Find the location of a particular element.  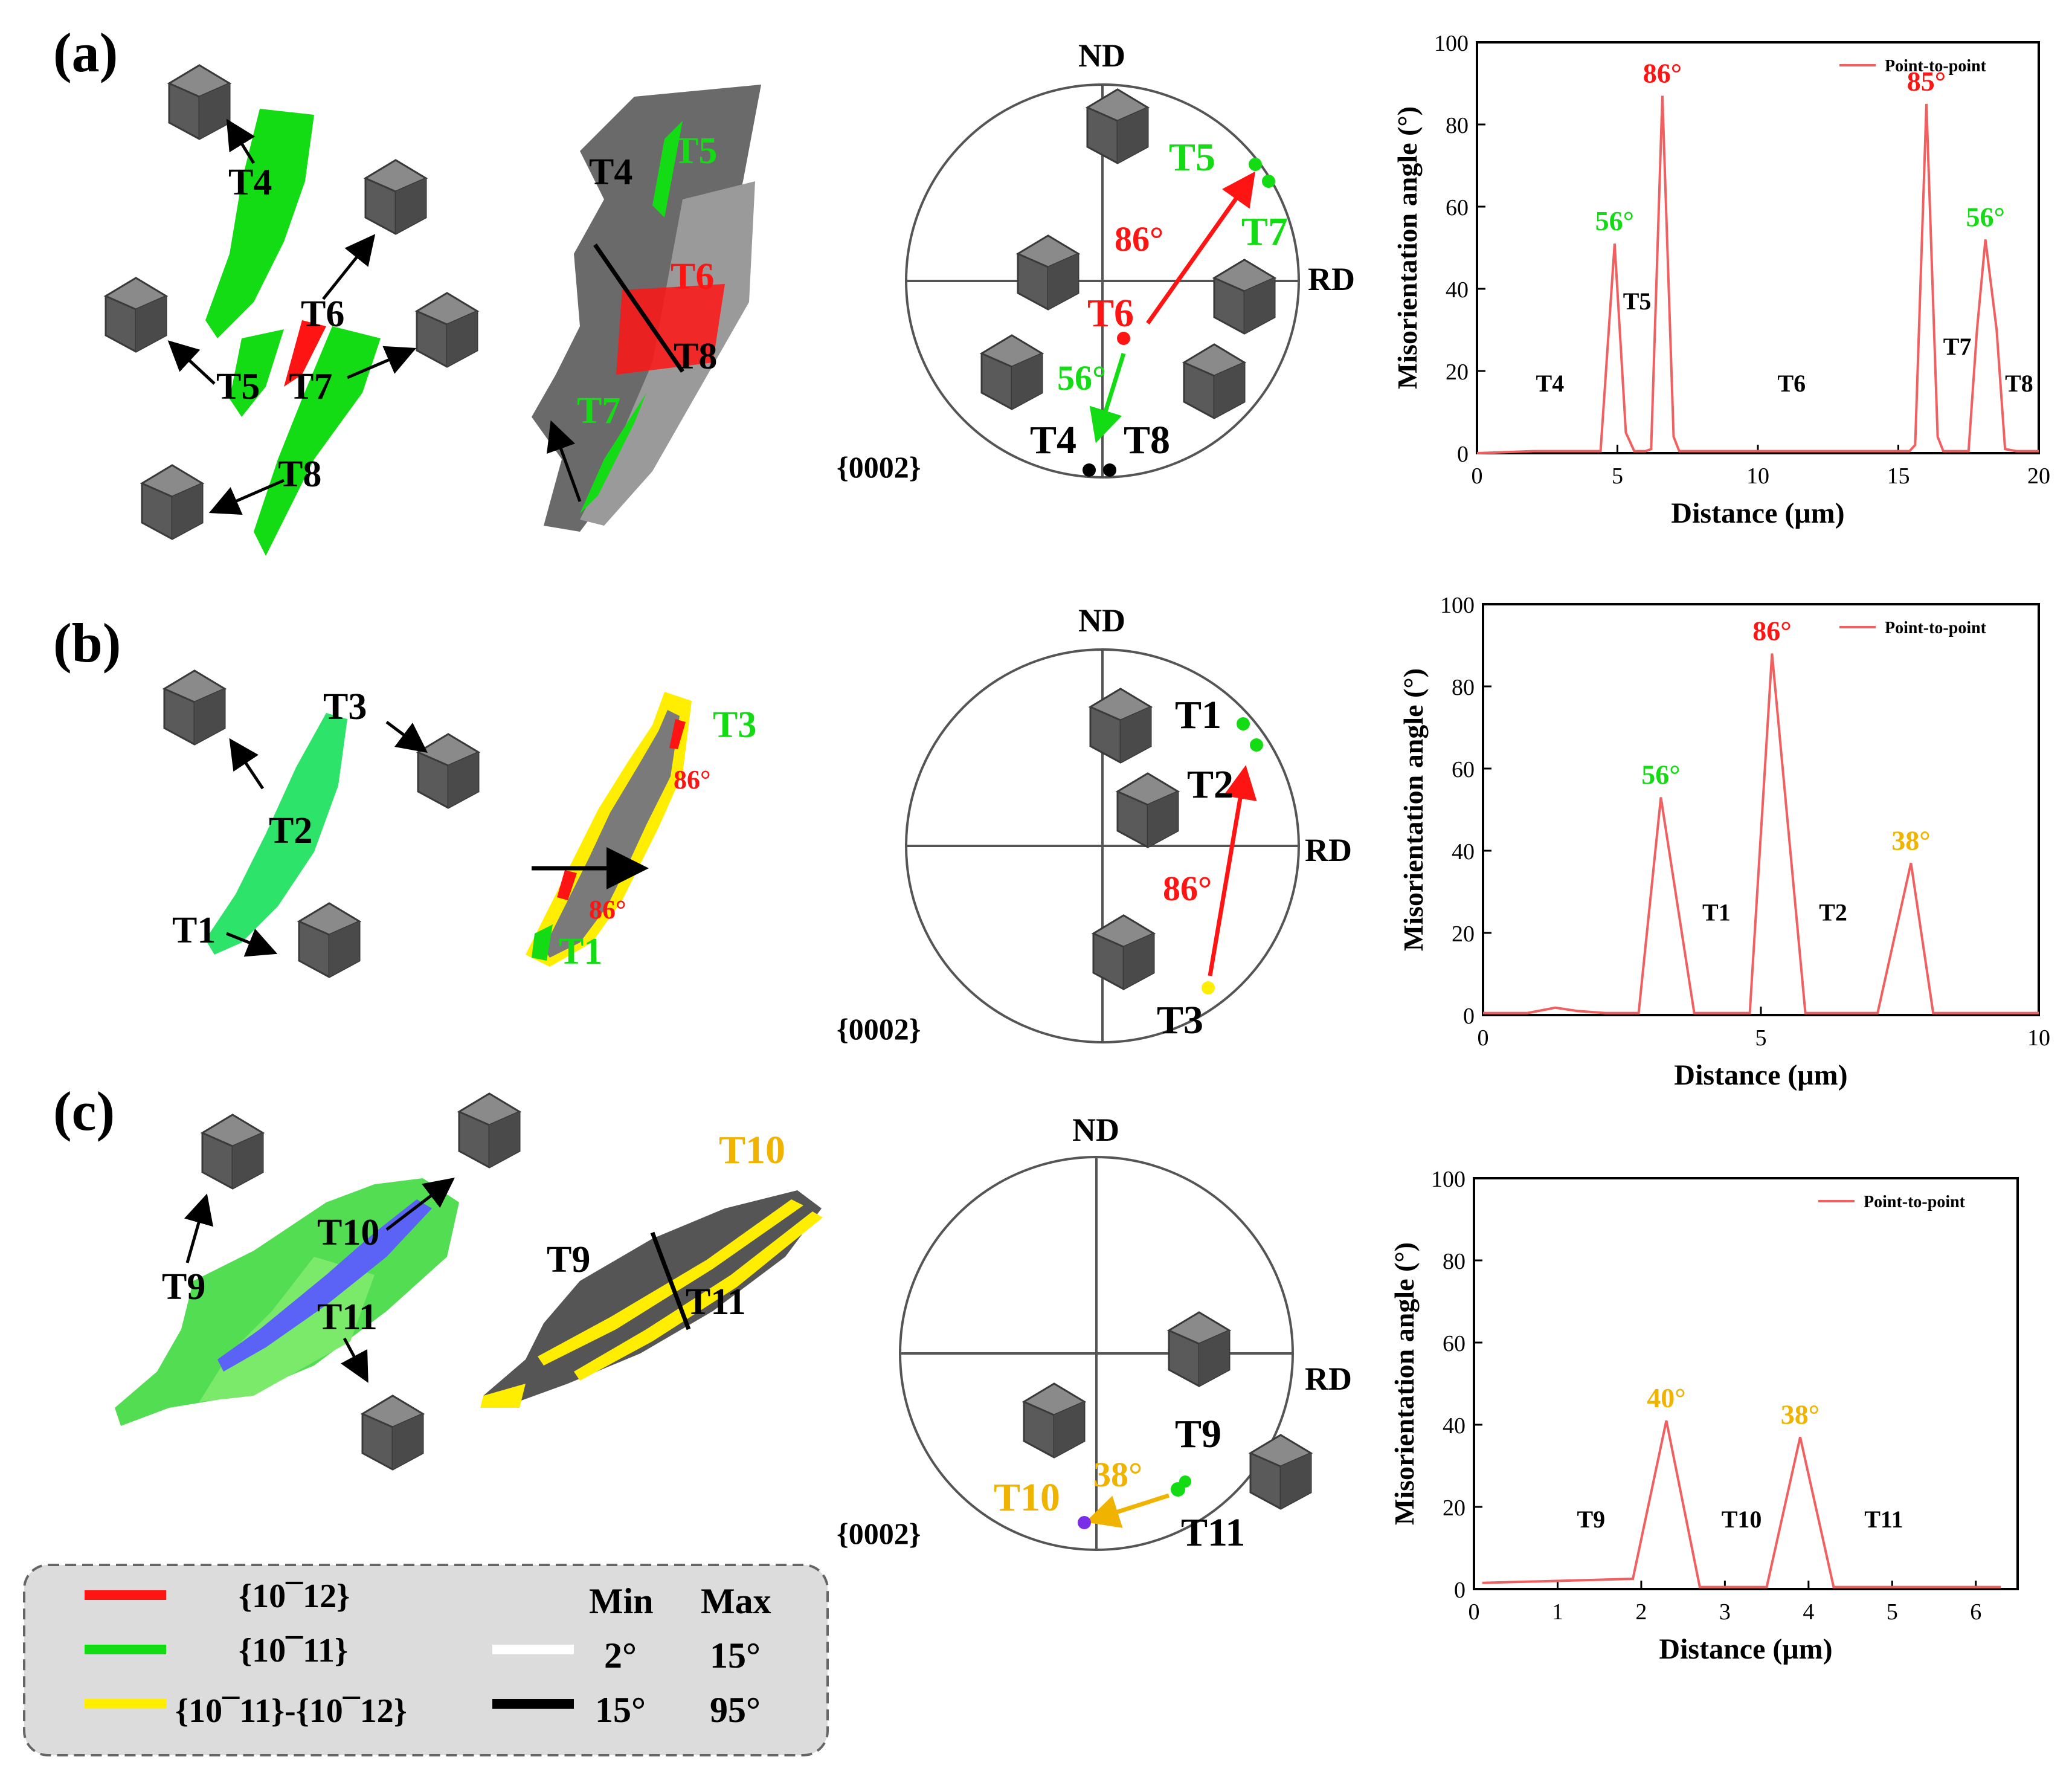

panel-c-pf-label-t11: T11 is located at coordinates (1213, 1533).